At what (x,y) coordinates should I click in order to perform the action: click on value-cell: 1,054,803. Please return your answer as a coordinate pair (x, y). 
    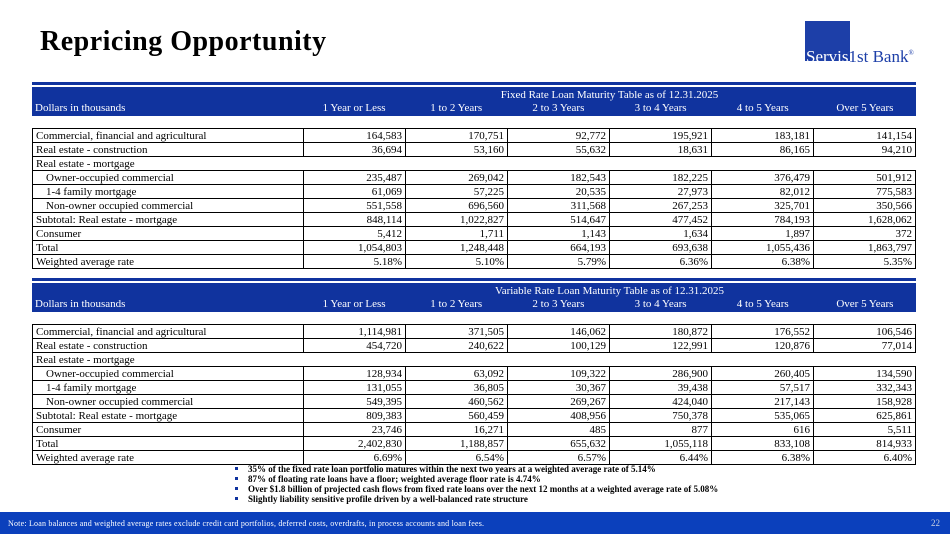
    Looking at the image, I should click on (354, 247).